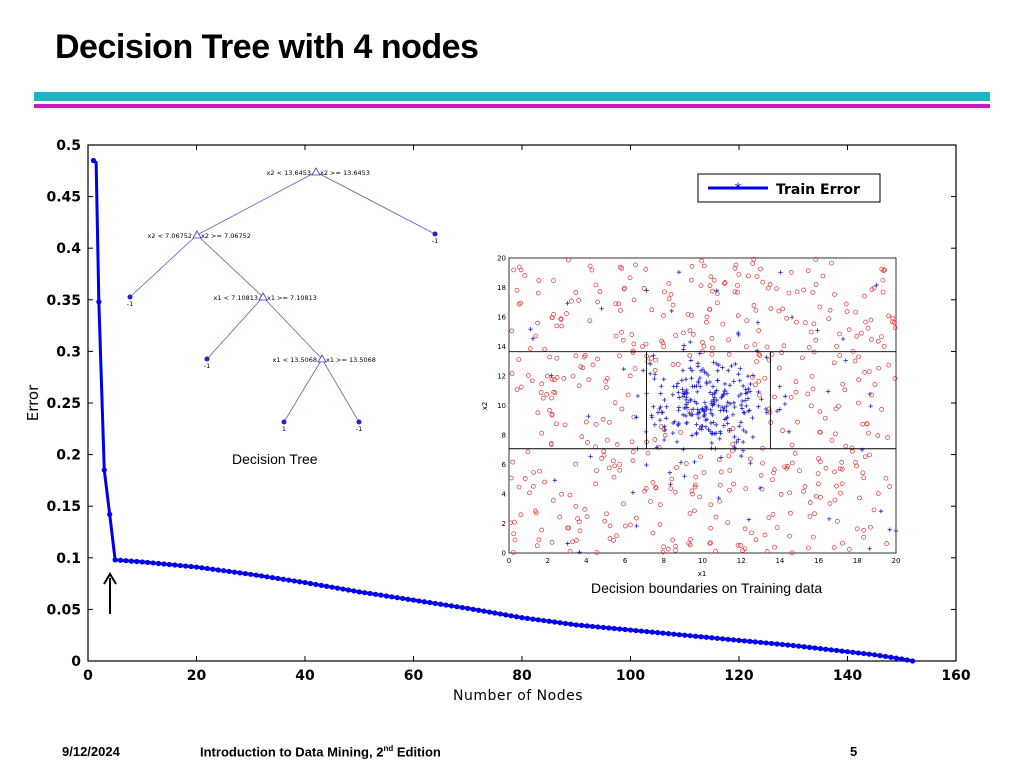 This screenshot has width=1024, height=768. I want to click on tree-edge, so click(292, 328).